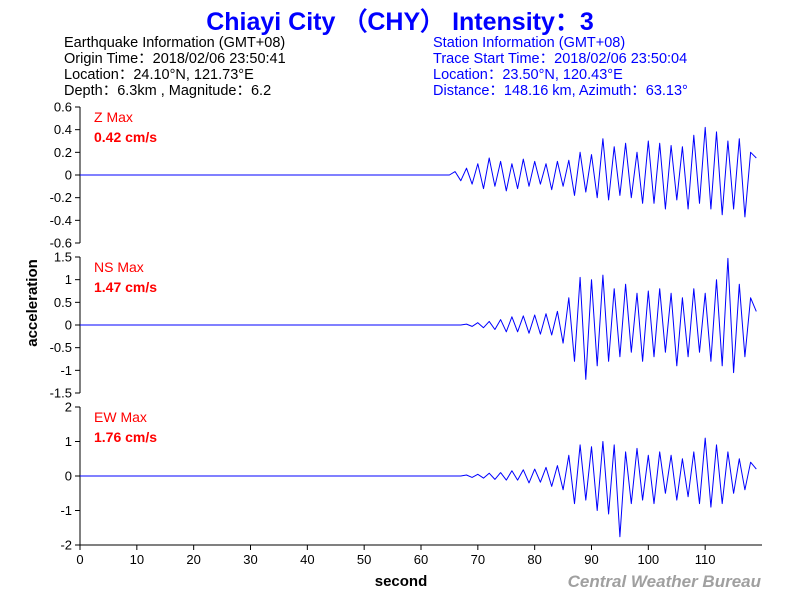 This screenshot has height=600, width=800. I want to click on y-tick-label: -0.2, so click(61, 197).